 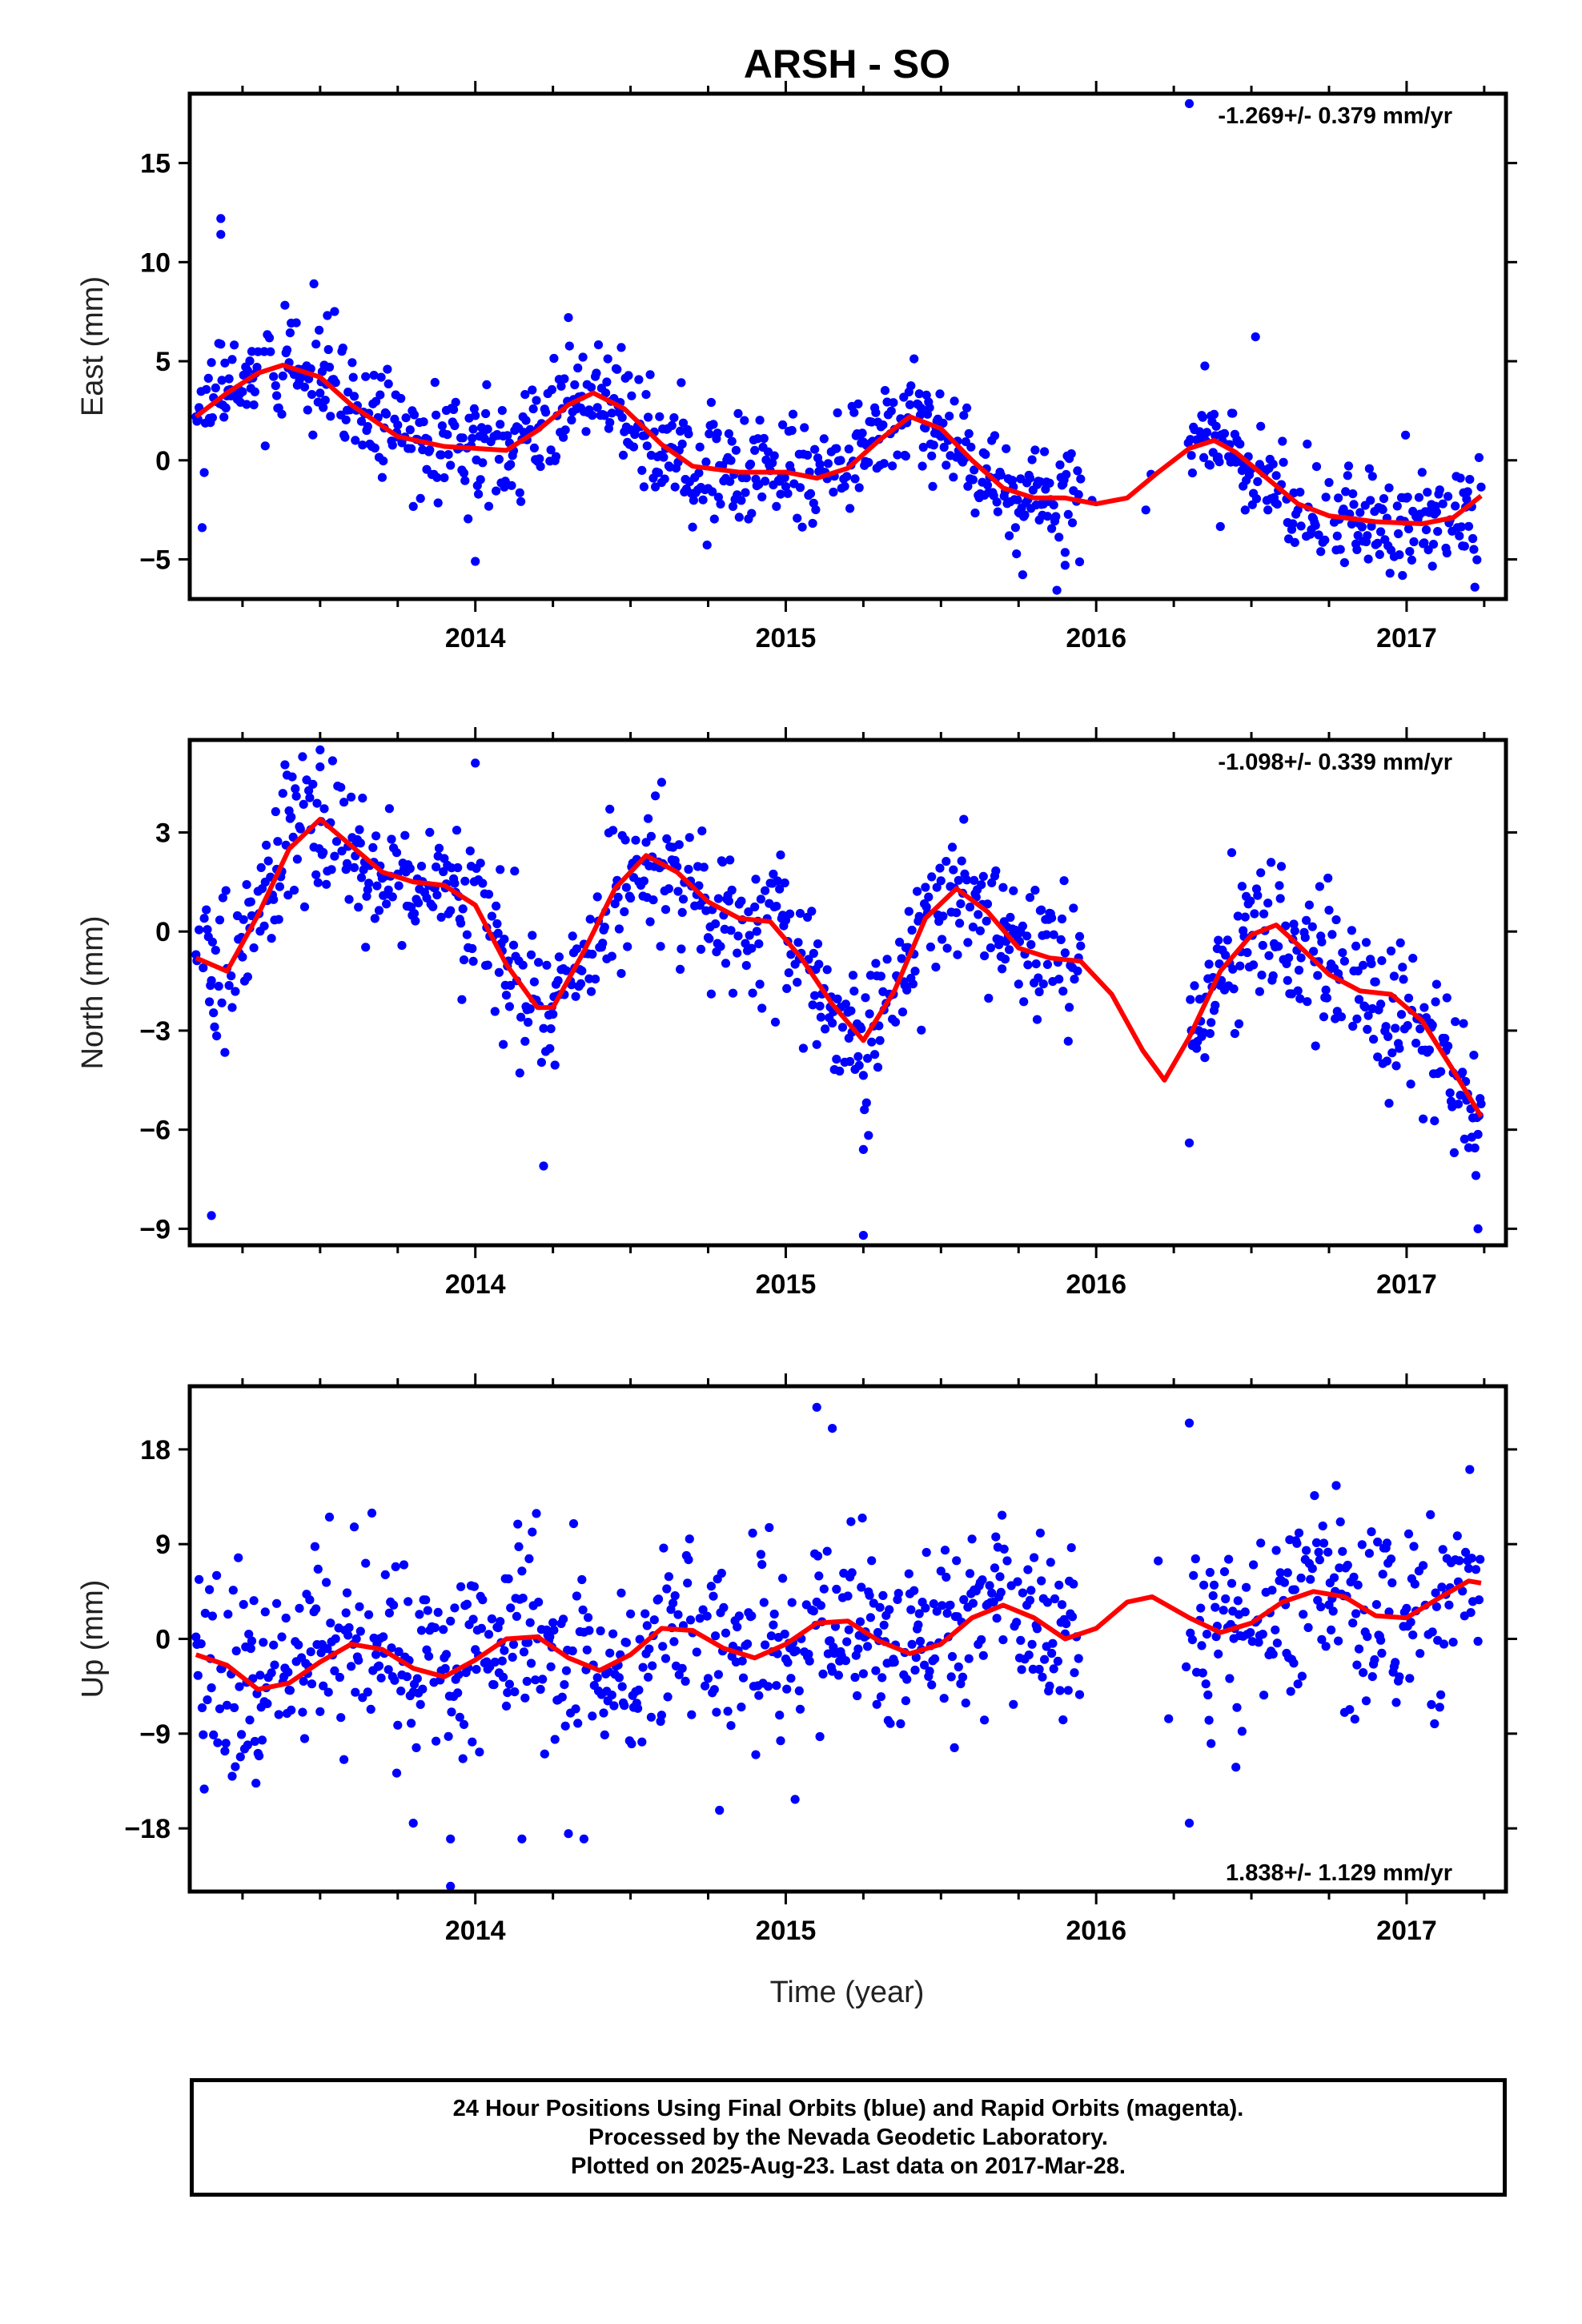 What do you see at coordinates (155, 1735) in the screenshot?
I see `y-tick-label: −9` at bounding box center [155, 1735].